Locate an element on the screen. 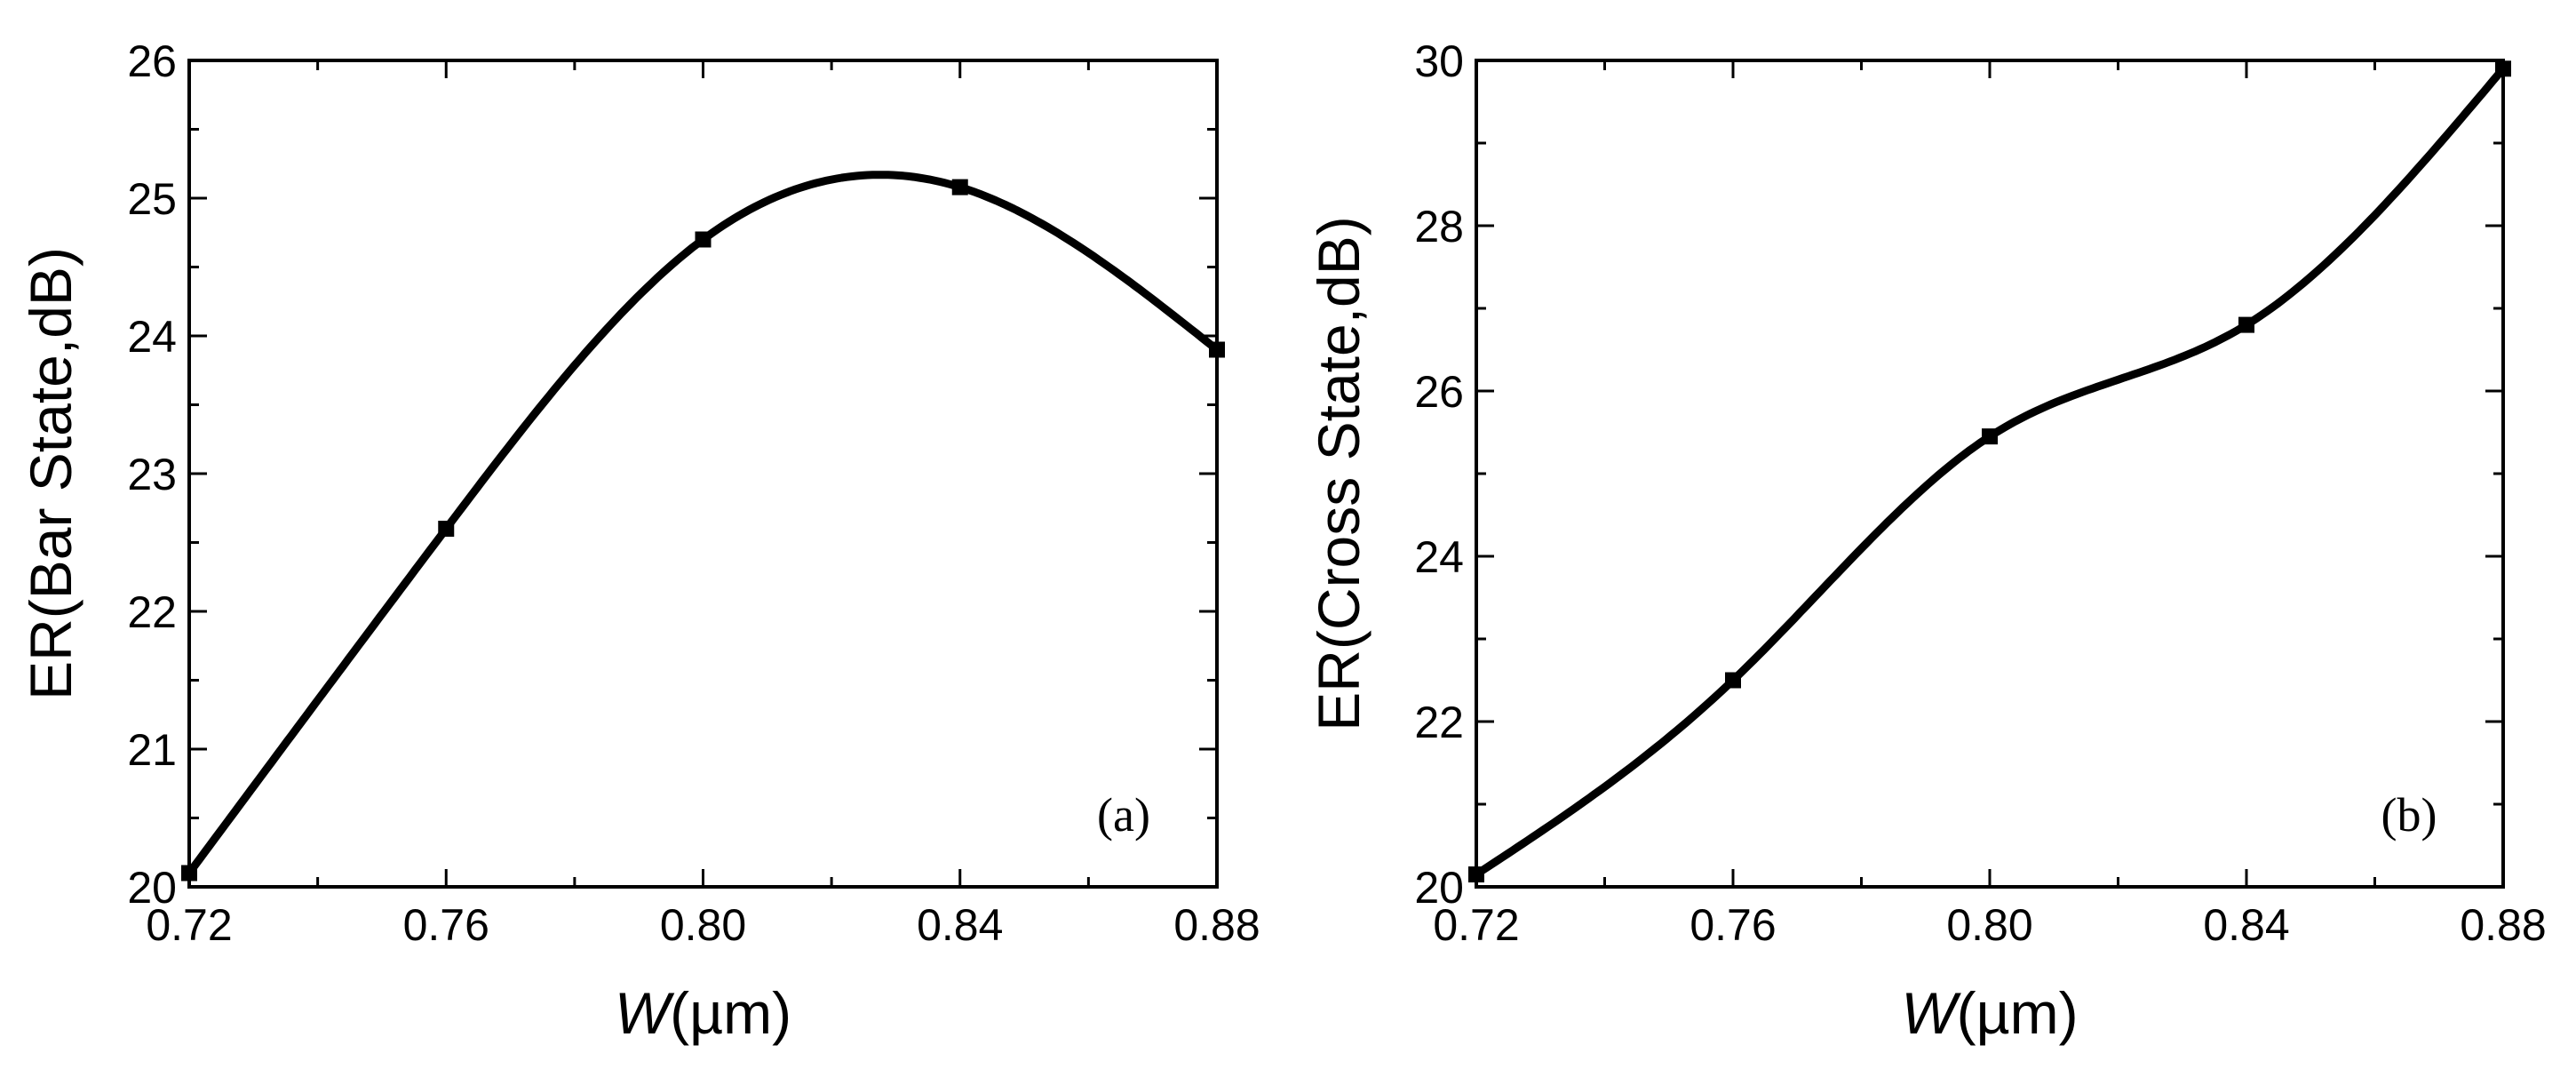  y-axis-title: ER(Cross State,dB) is located at coordinates (1338, 473).